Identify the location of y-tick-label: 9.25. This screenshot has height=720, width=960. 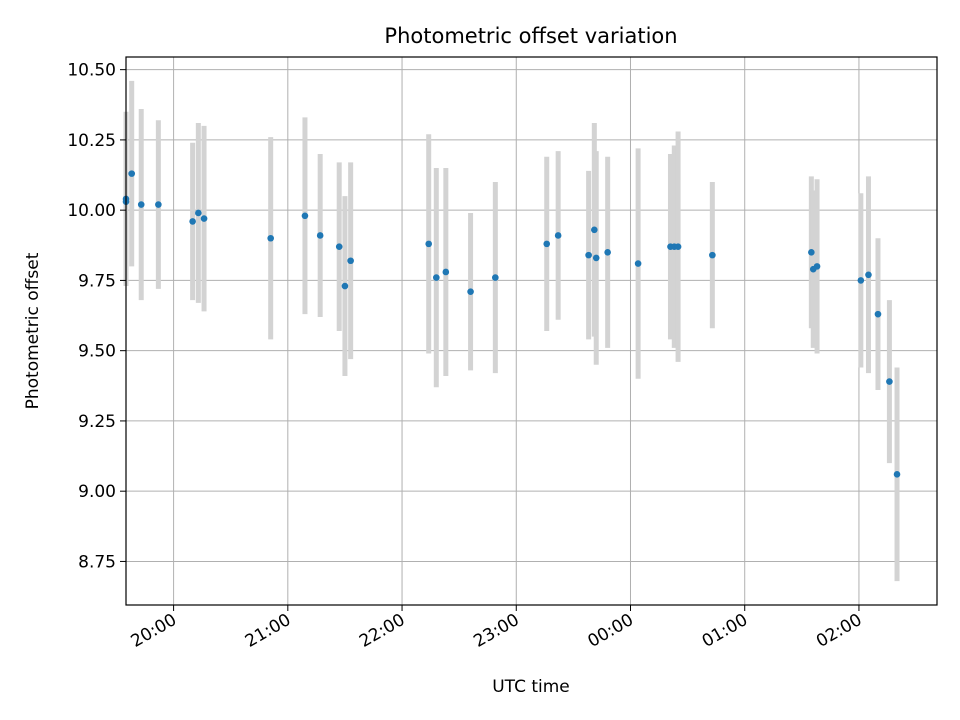
(97, 422).